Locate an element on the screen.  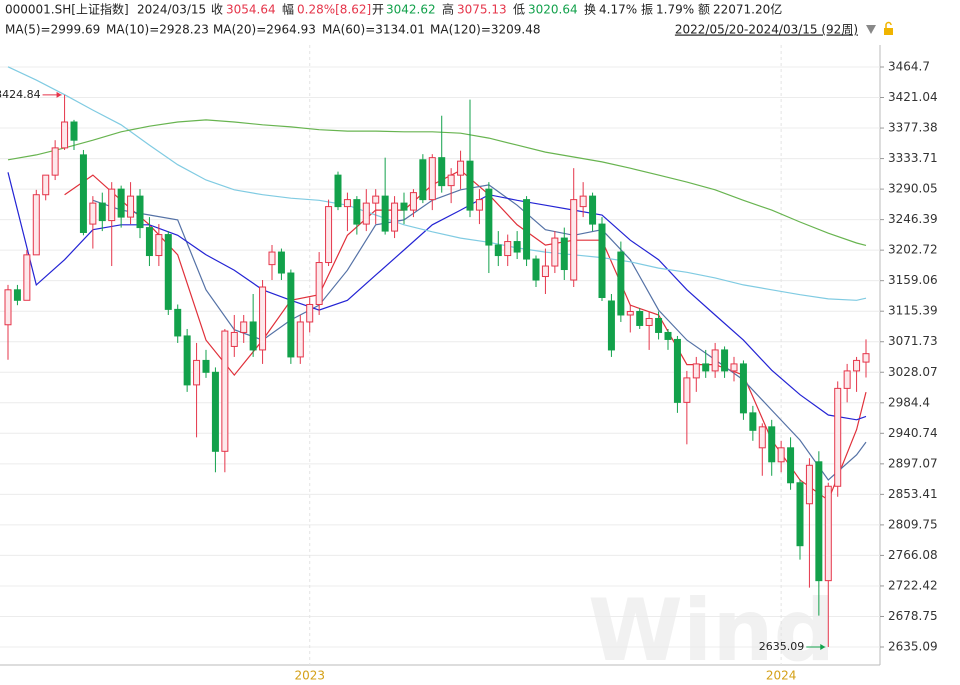
y-tick-label: 3421.04 is located at coordinates (913, 97).